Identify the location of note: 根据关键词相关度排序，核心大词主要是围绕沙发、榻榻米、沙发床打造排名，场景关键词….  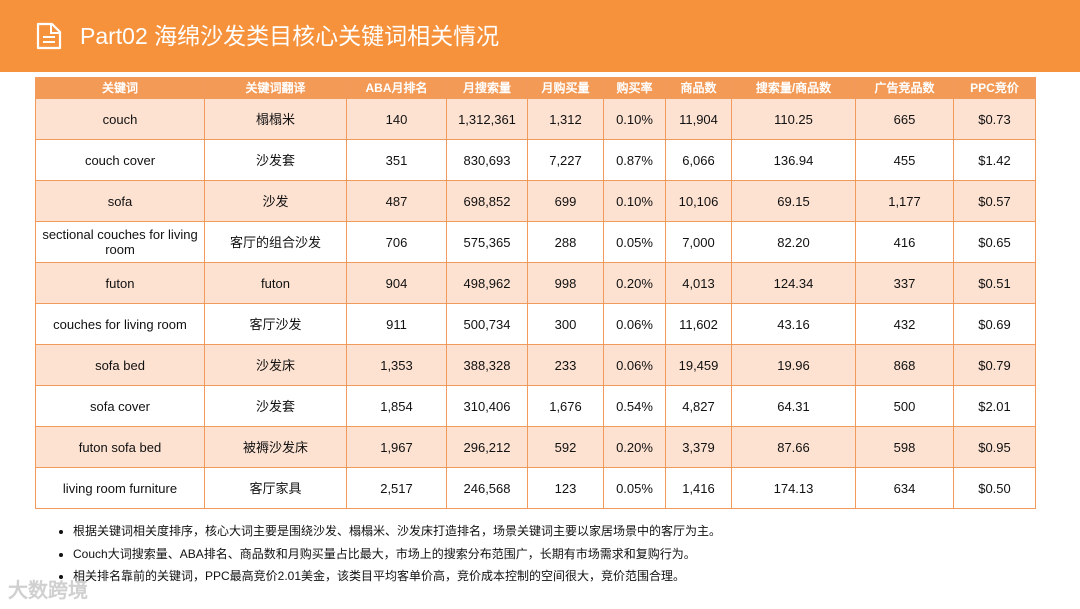
(573, 531).